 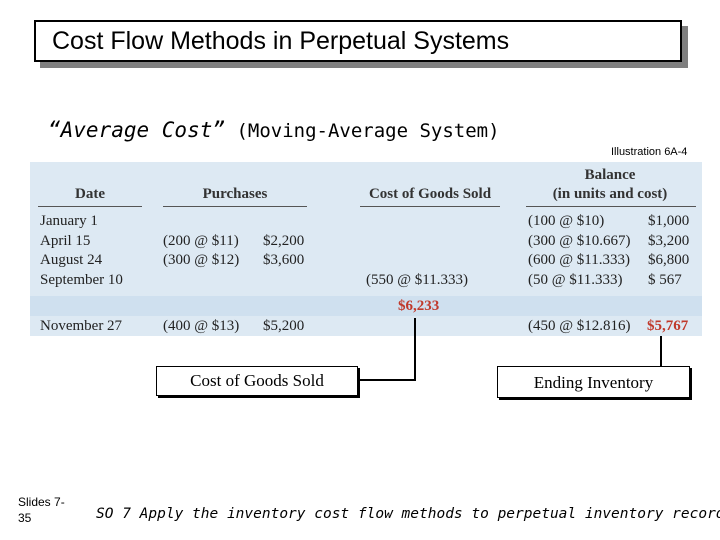 I want to click on header-rule-balance, so click(x=611, y=206).